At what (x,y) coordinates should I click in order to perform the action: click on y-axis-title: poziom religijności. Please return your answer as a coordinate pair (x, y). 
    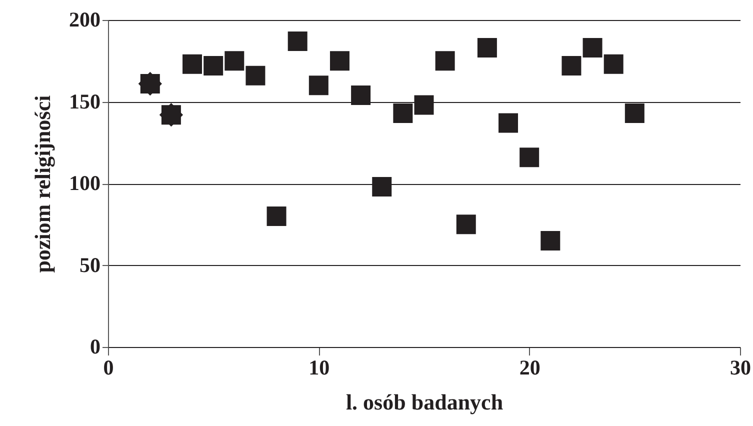
    Looking at the image, I should click on (42, 184).